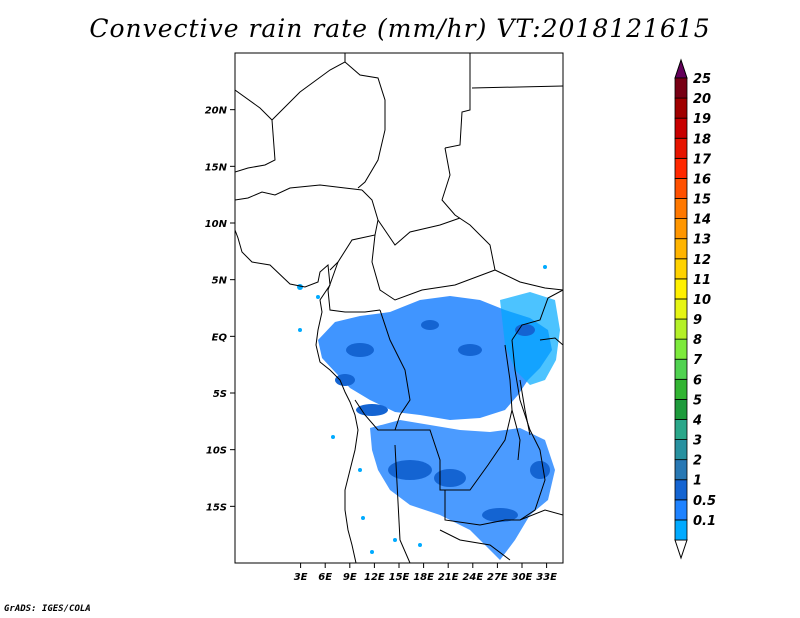 The image size is (800, 618). I want to click on colorbar-label: 0.1, so click(704, 521).